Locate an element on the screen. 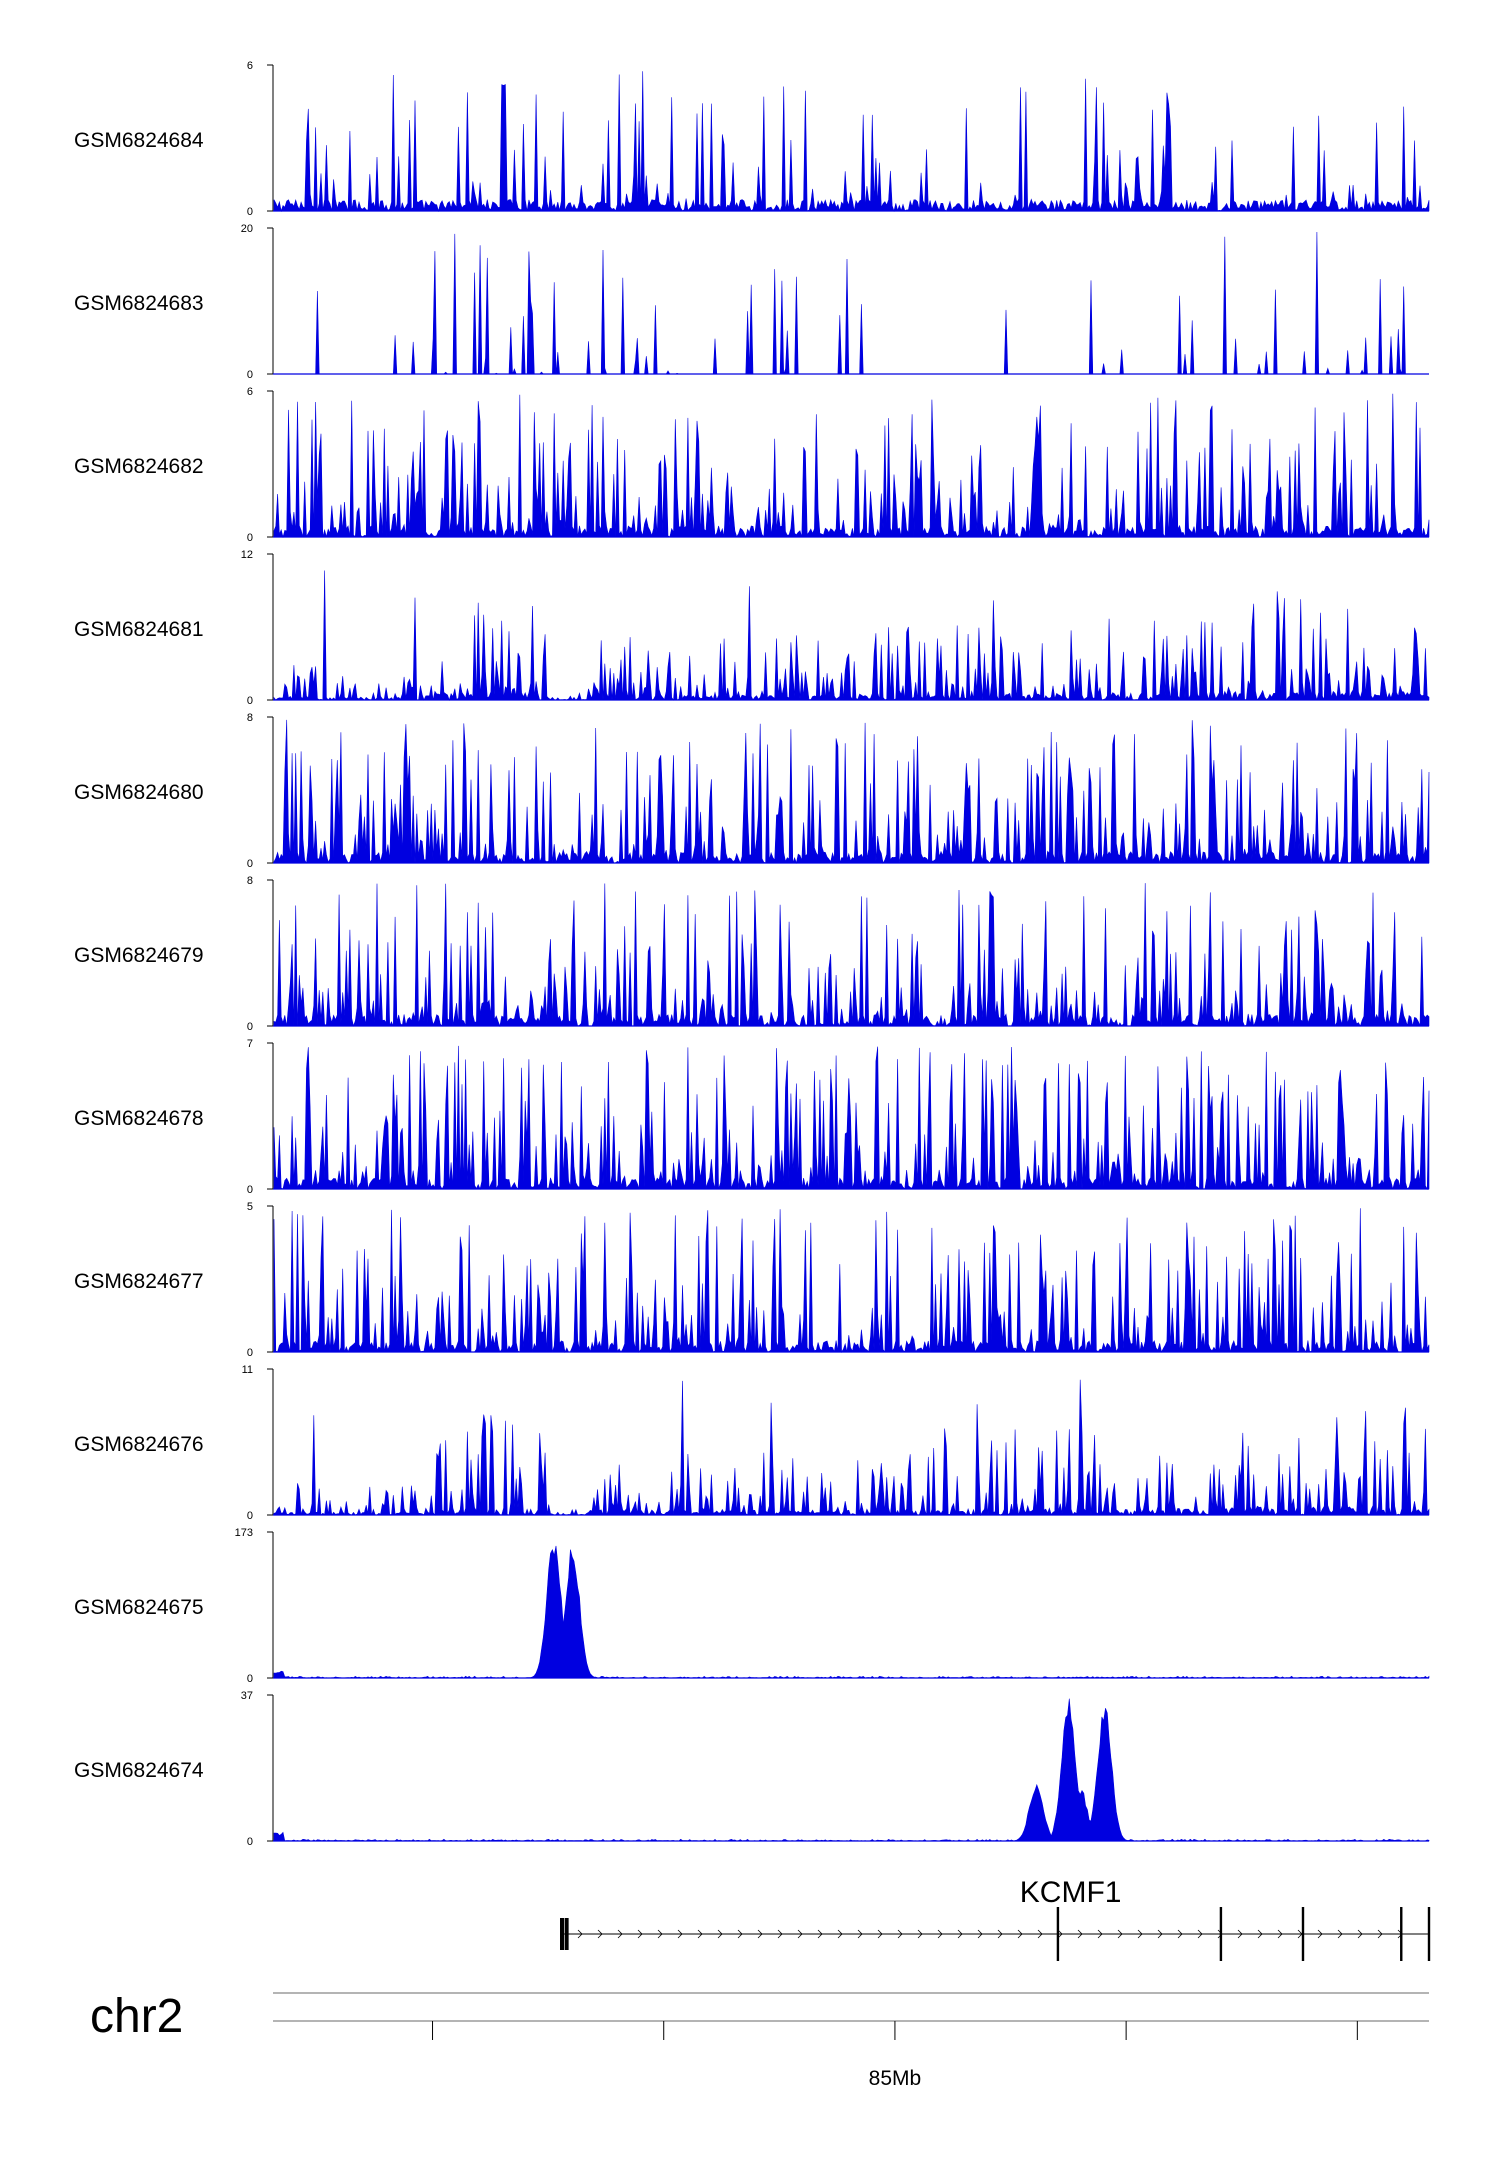 The image size is (1500, 2170). track-GSM6824680: GSM6824680 8 0 is located at coordinates (752, 791).